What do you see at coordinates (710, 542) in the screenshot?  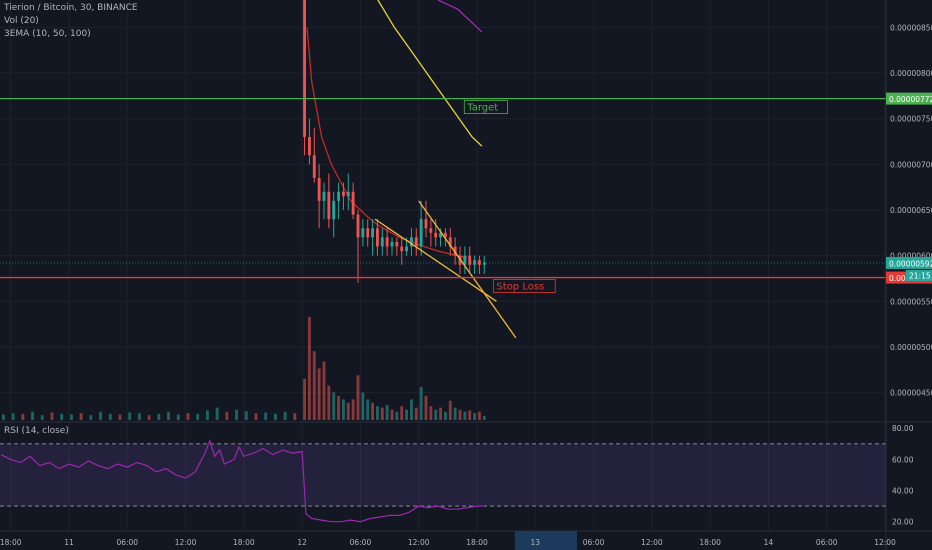 I see `time-label-12: 18:00` at bounding box center [710, 542].